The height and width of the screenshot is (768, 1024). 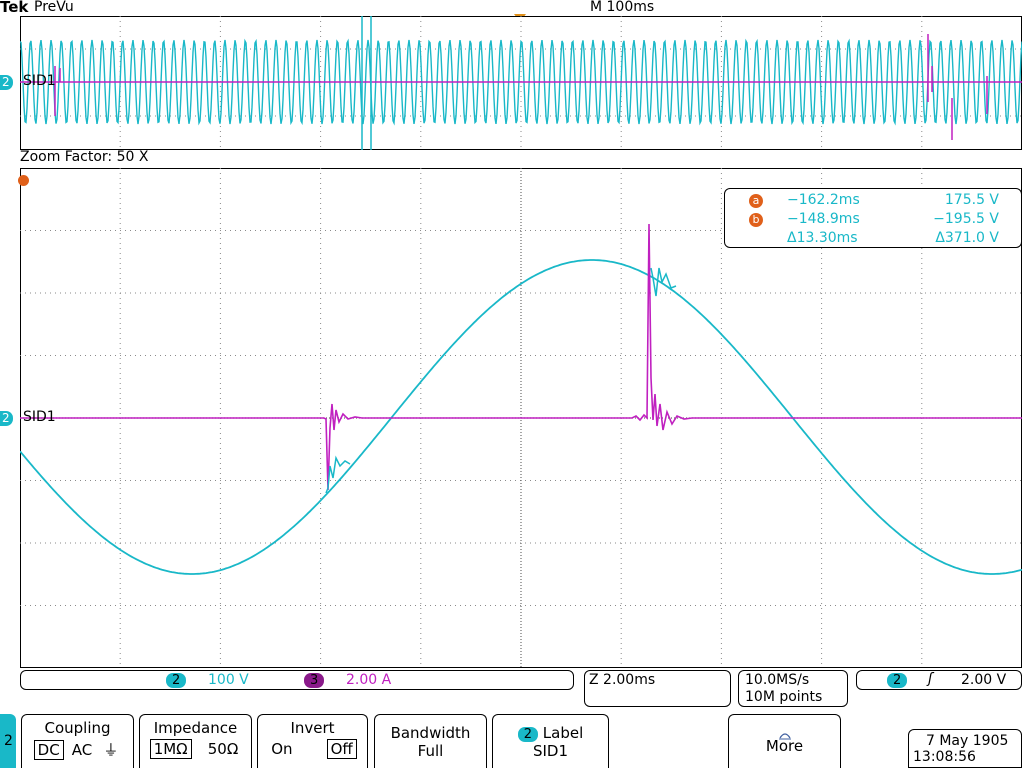 I want to click on coupling-title: Coupling, so click(x=77, y=728).